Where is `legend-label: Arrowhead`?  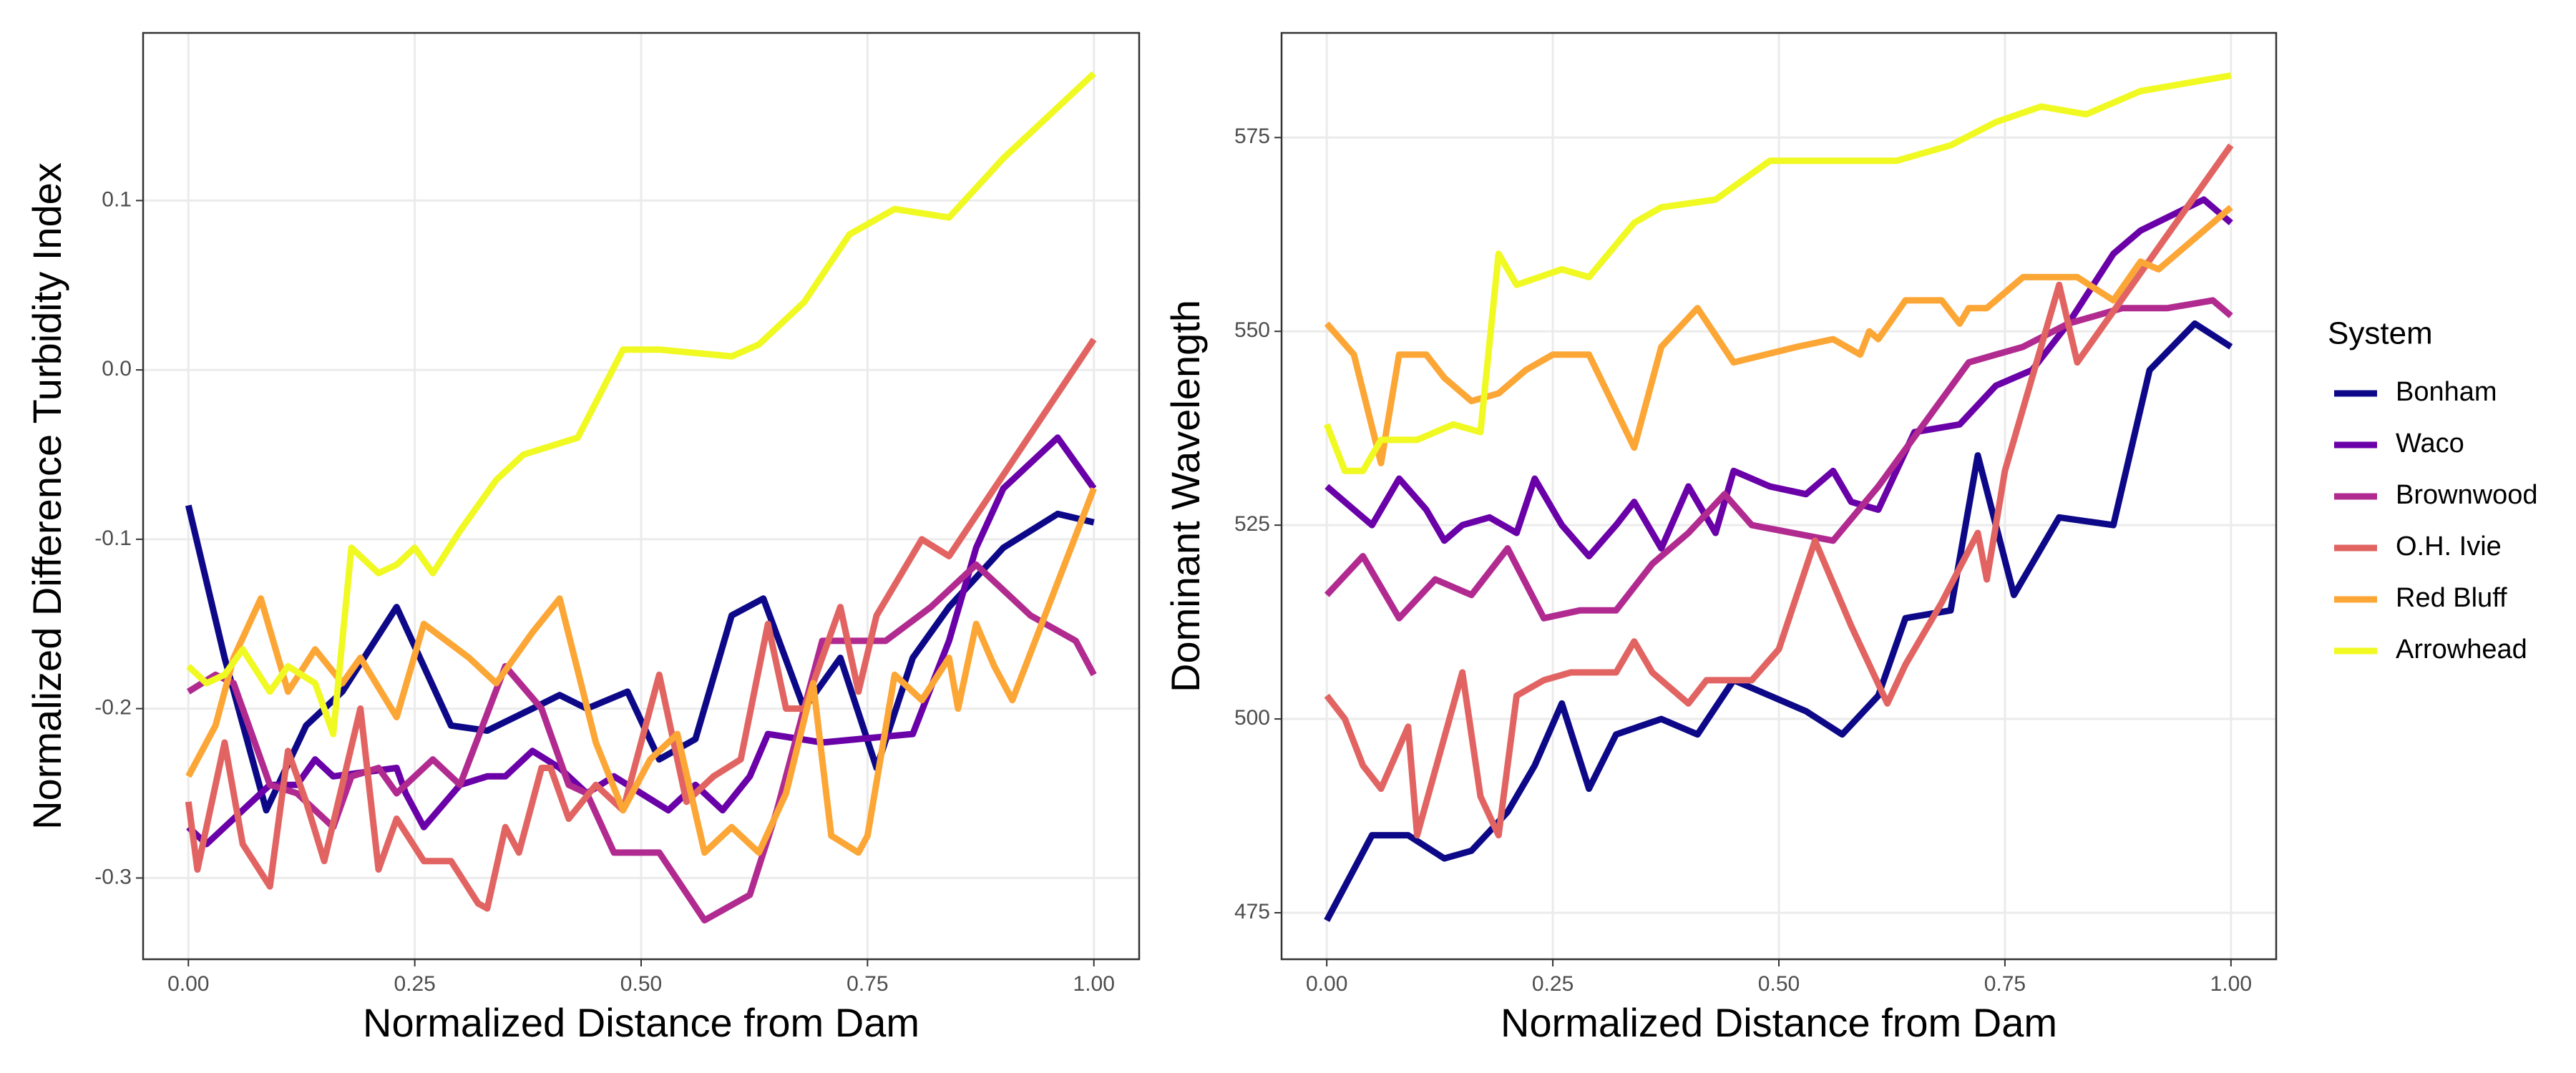 legend-label: Arrowhead is located at coordinates (2461, 650).